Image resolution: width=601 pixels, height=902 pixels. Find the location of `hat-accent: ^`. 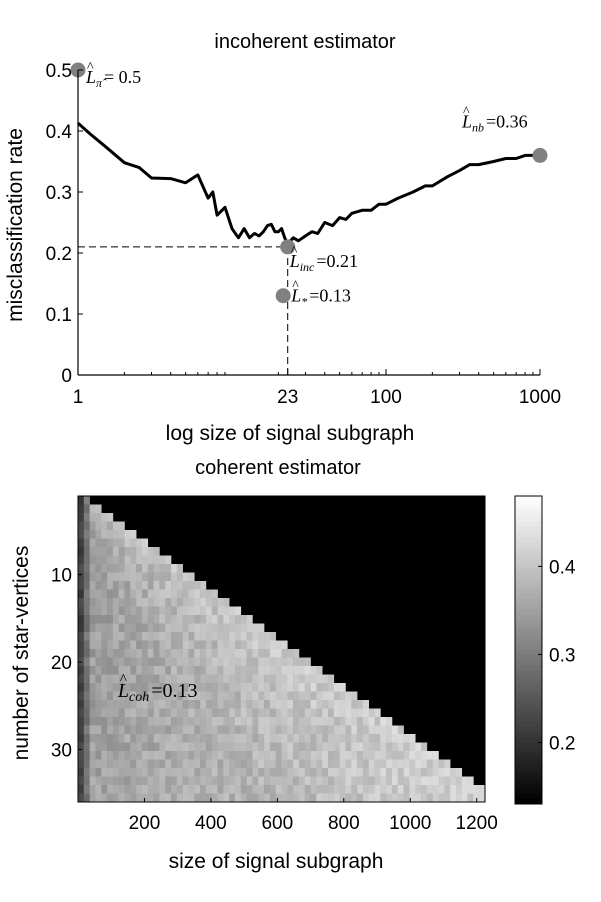

hat-accent: ^ is located at coordinates (90, 67).